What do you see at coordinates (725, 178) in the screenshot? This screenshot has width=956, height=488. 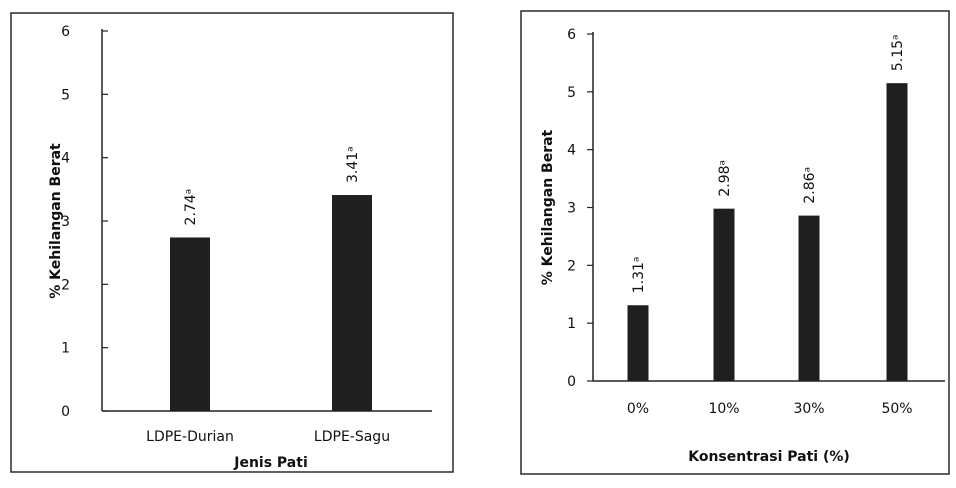 I see `right-data-label: 2.98ᵃ` at bounding box center [725, 178].